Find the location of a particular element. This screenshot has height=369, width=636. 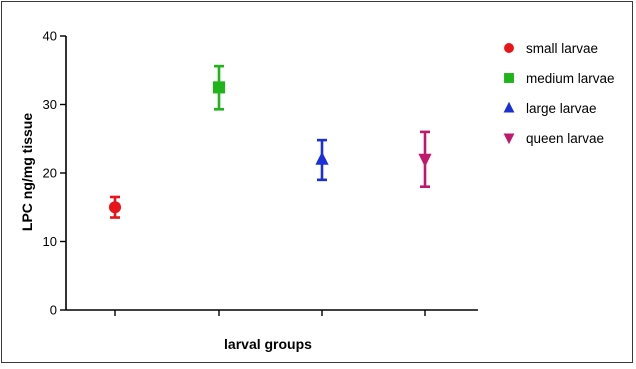

legend-item: queen larvae is located at coordinates (553, 138).